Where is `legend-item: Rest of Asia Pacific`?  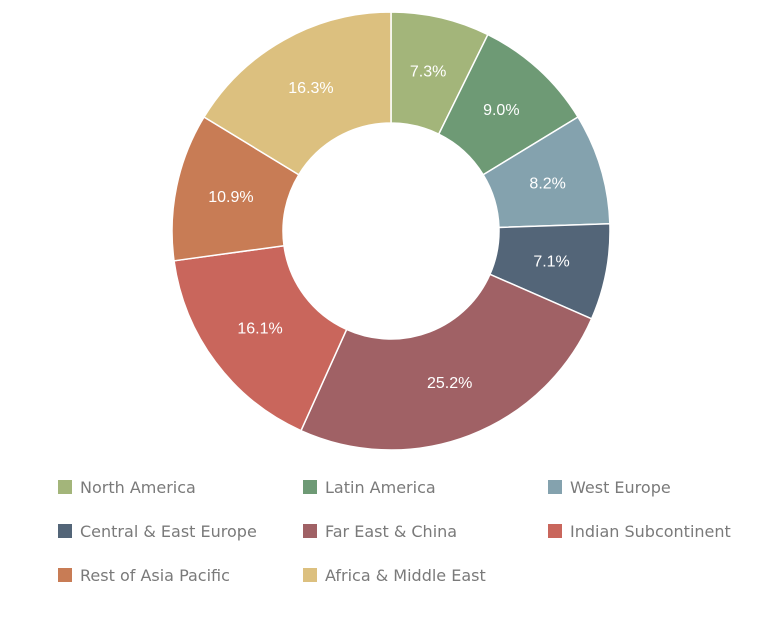 legend-item: Rest of Asia Pacific is located at coordinates (180, 575).